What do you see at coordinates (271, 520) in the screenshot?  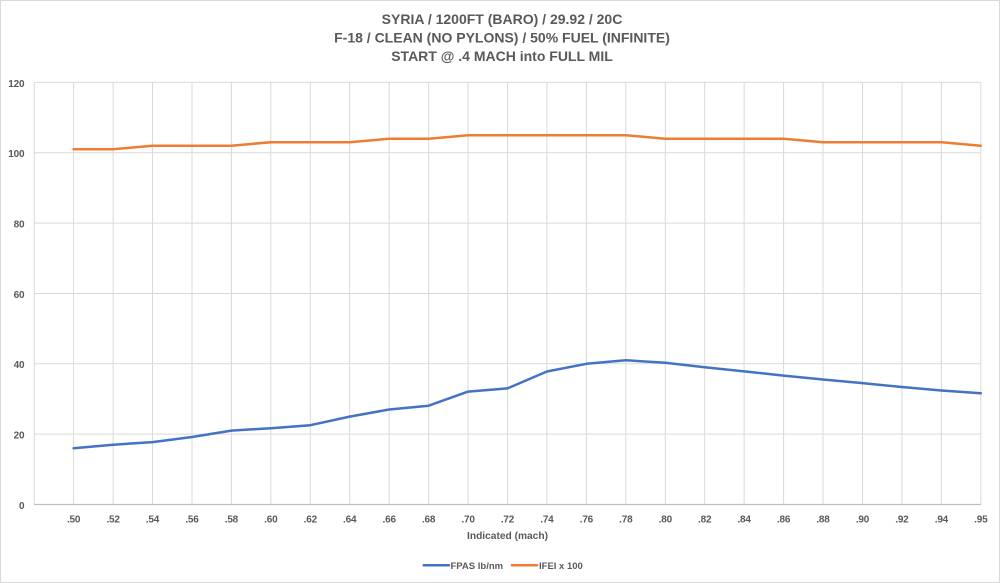 I see `svg-text: .60` at bounding box center [271, 520].